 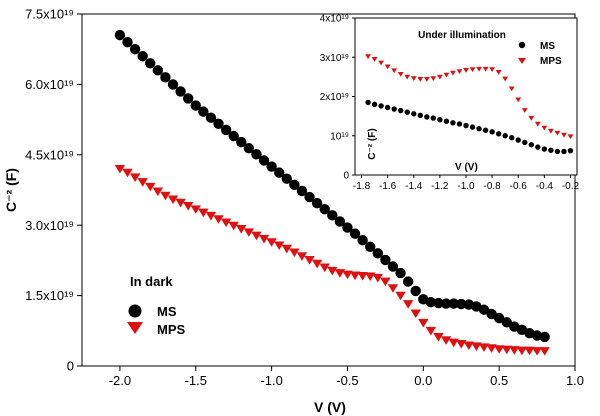 I want to click on inset-x-tick-label: -1.8, so click(x=362, y=186).